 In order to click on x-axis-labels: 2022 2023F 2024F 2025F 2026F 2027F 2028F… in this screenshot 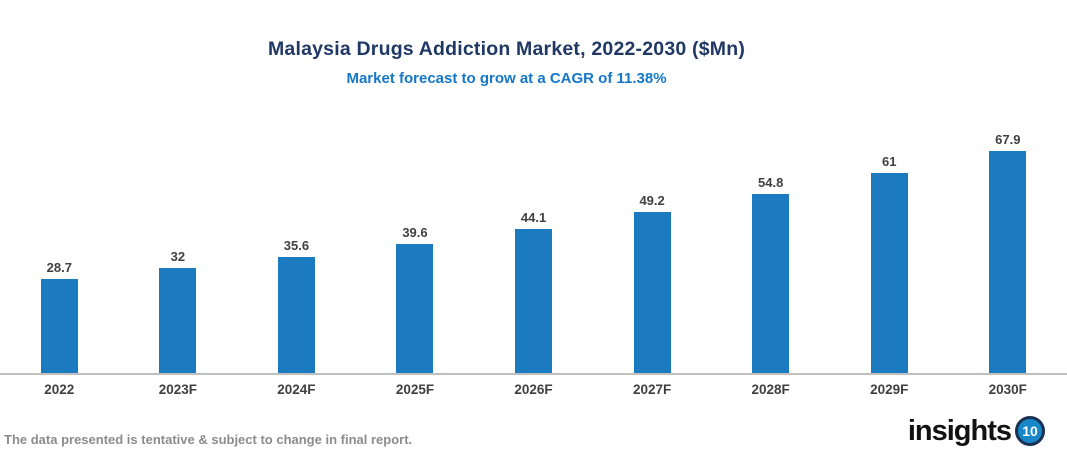, I will do `click(533, 386)`.